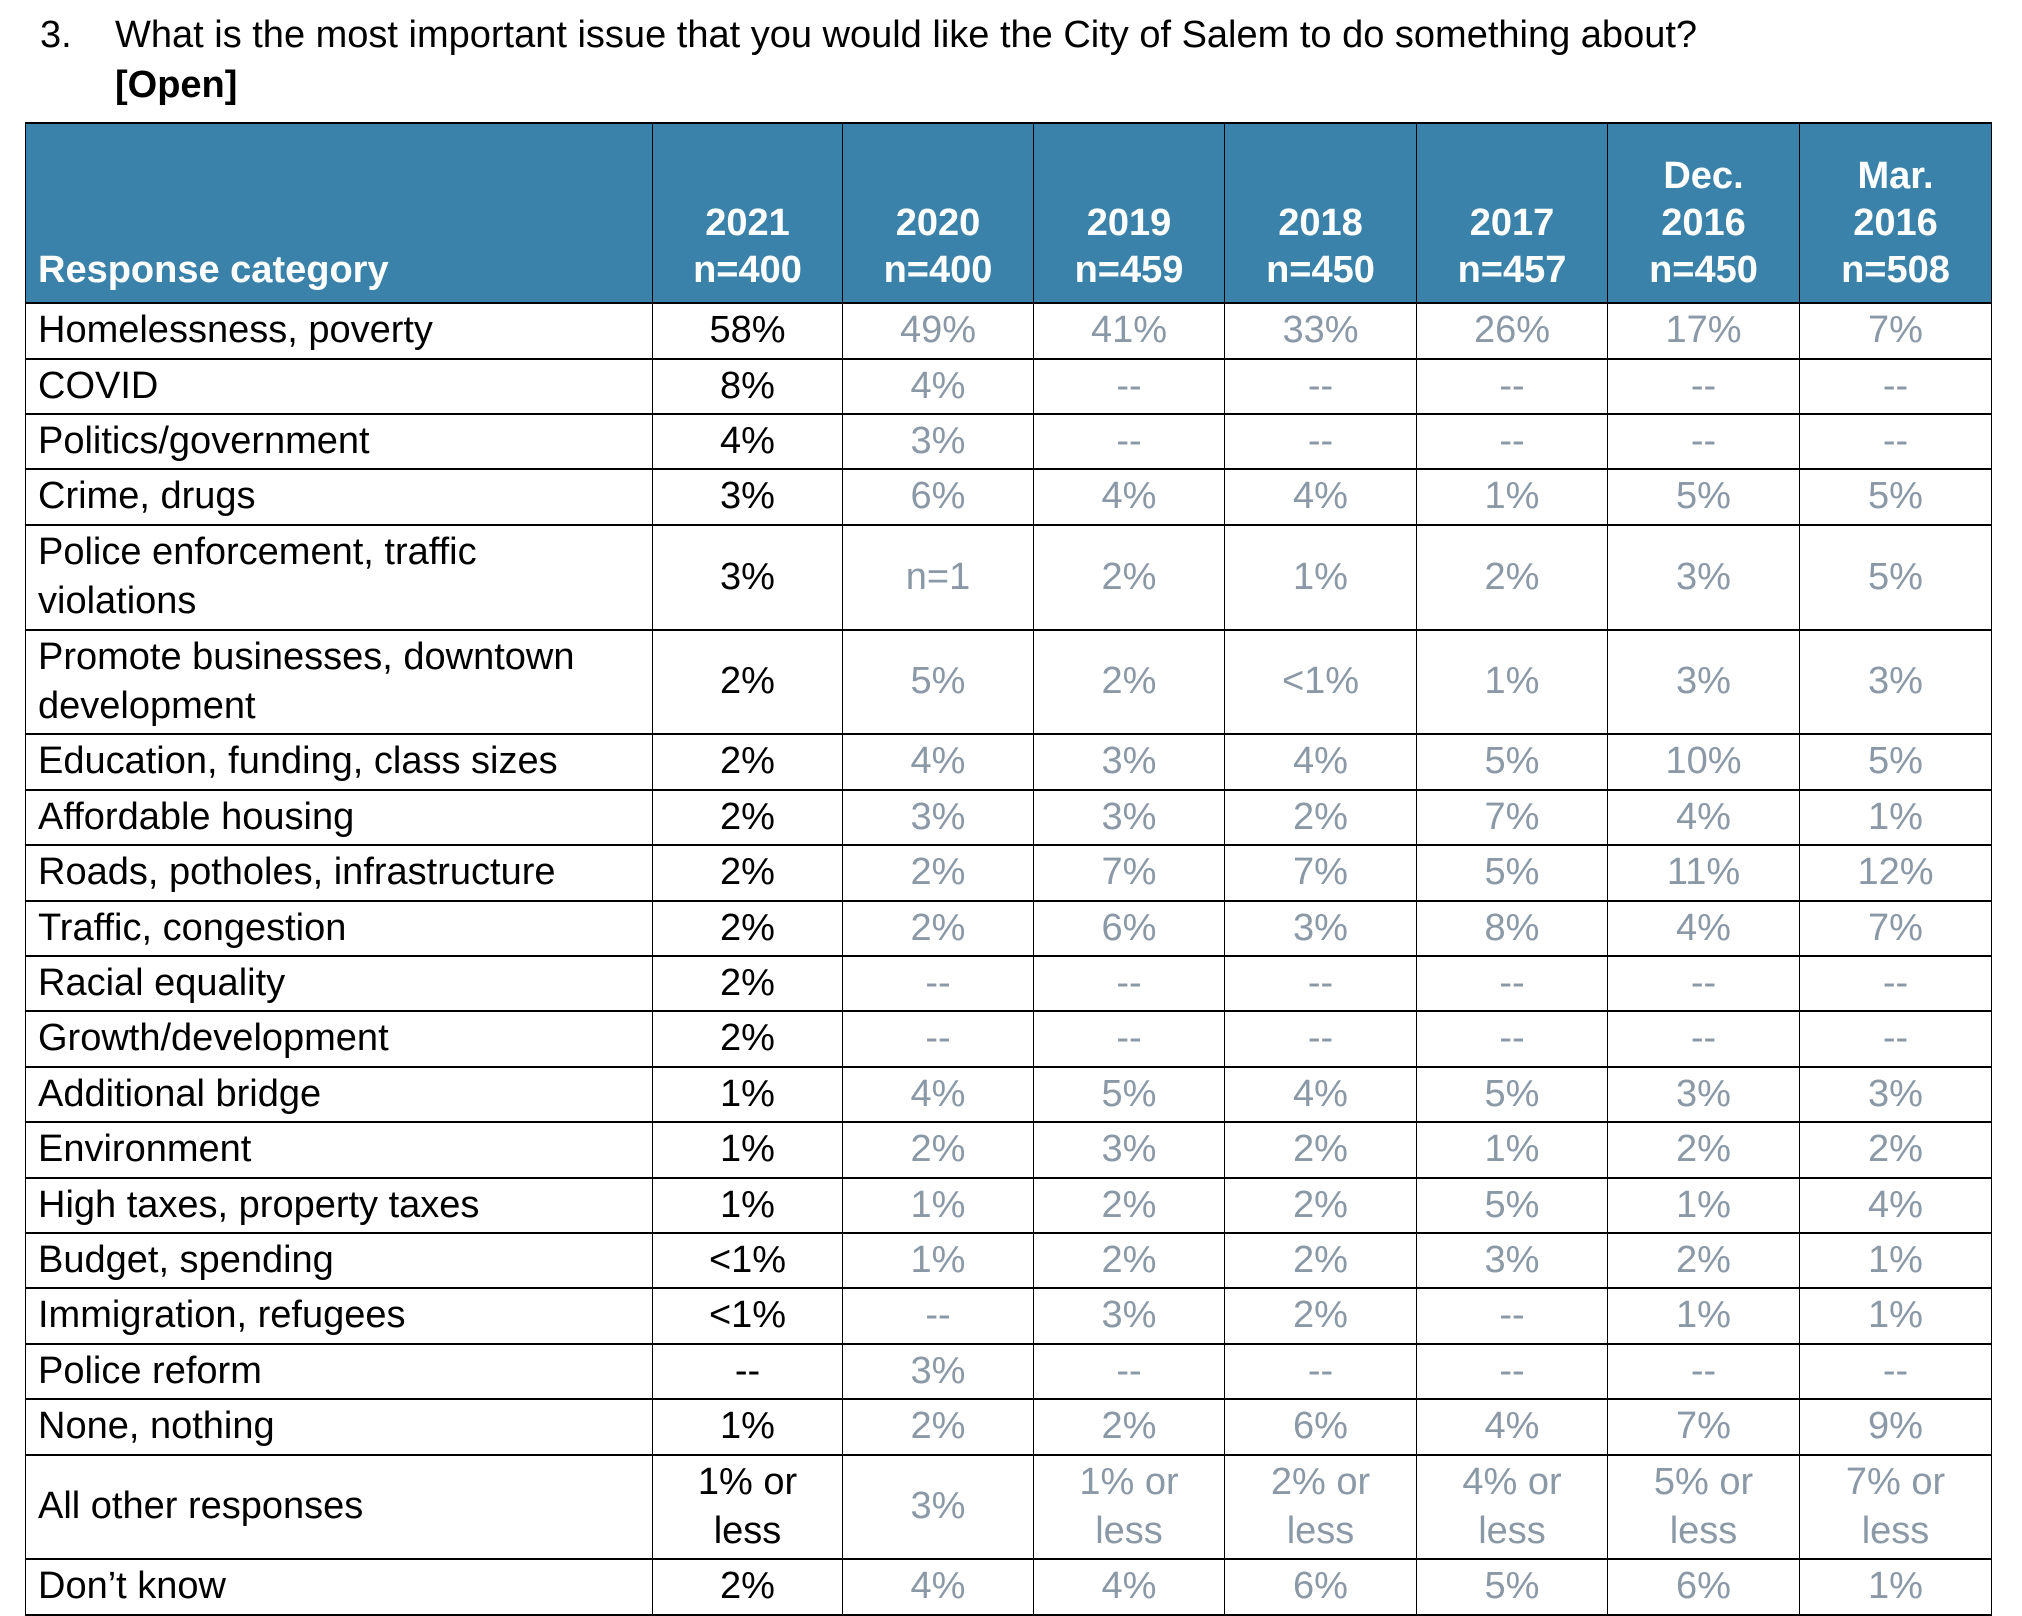 This screenshot has width=2022, height=1616. What do you see at coordinates (1320, 682) in the screenshot?
I see `value-cell-2018: <1%` at bounding box center [1320, 682].